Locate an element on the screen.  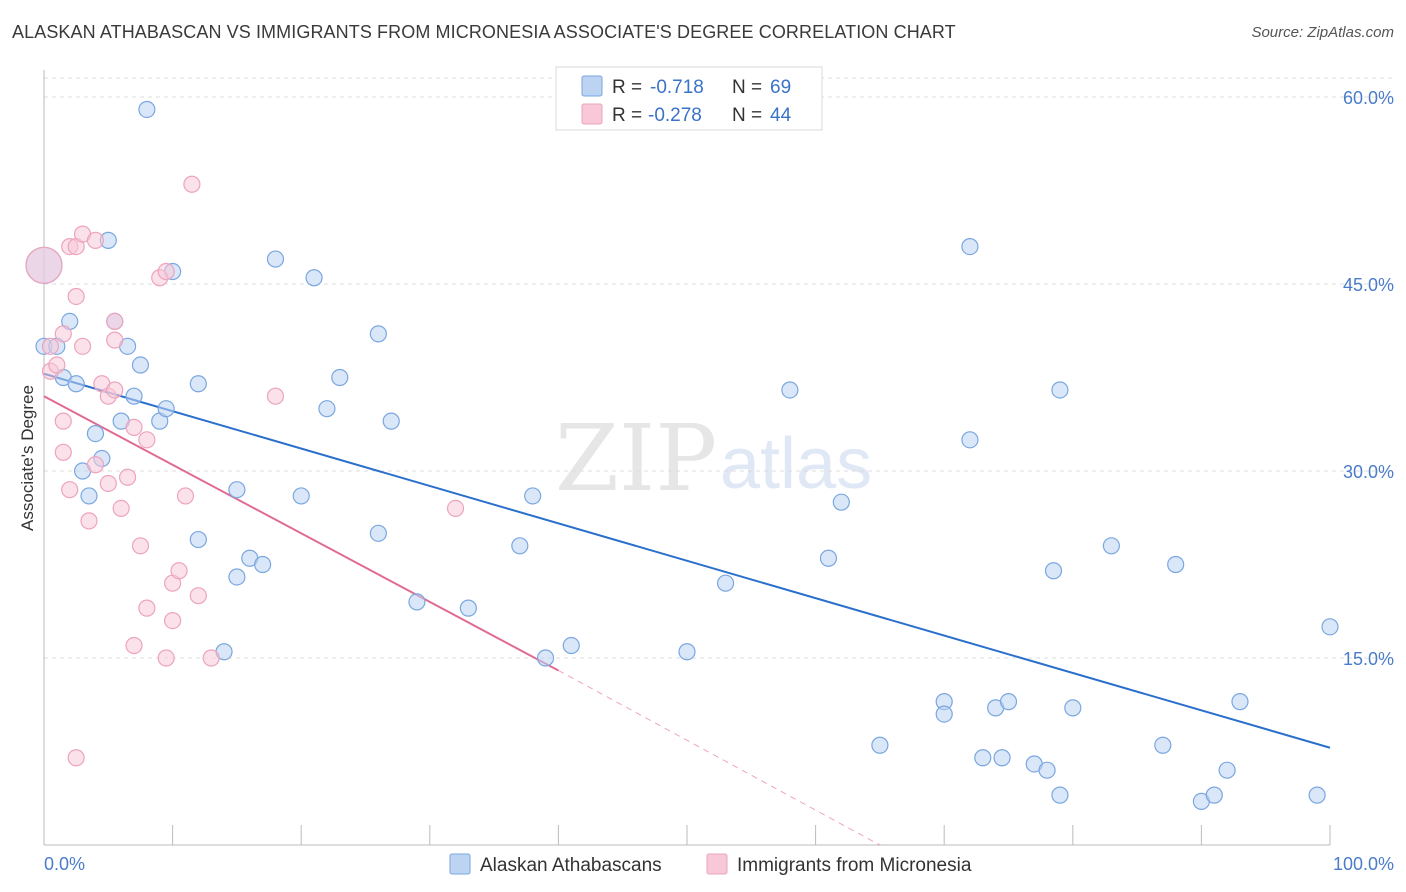
legend-swatch-athabascan is located at coordinates (460, 864).